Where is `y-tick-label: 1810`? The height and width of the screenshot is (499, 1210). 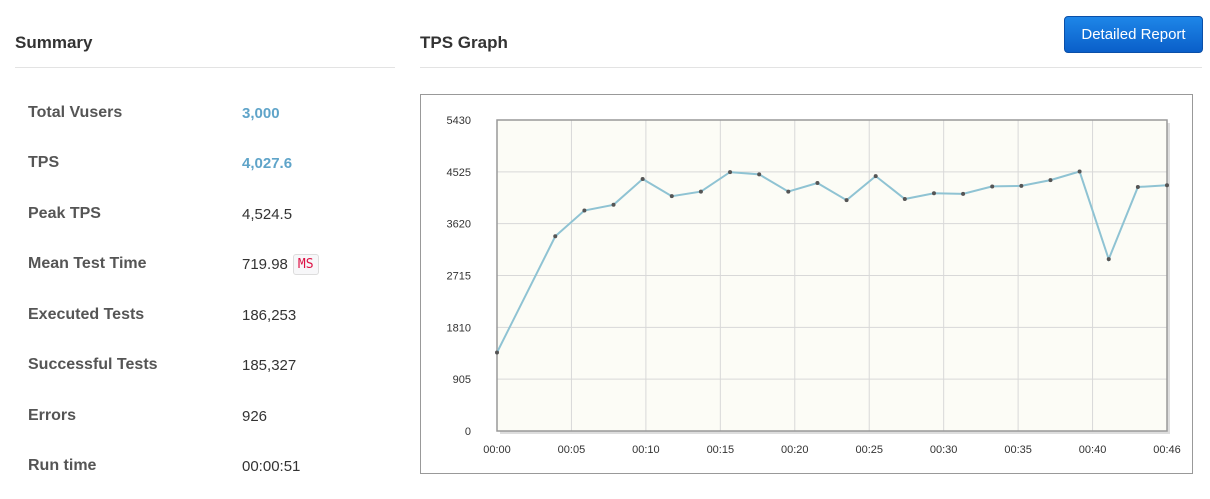
y-tick-label: 1810 is located at coordinates (459, 328).